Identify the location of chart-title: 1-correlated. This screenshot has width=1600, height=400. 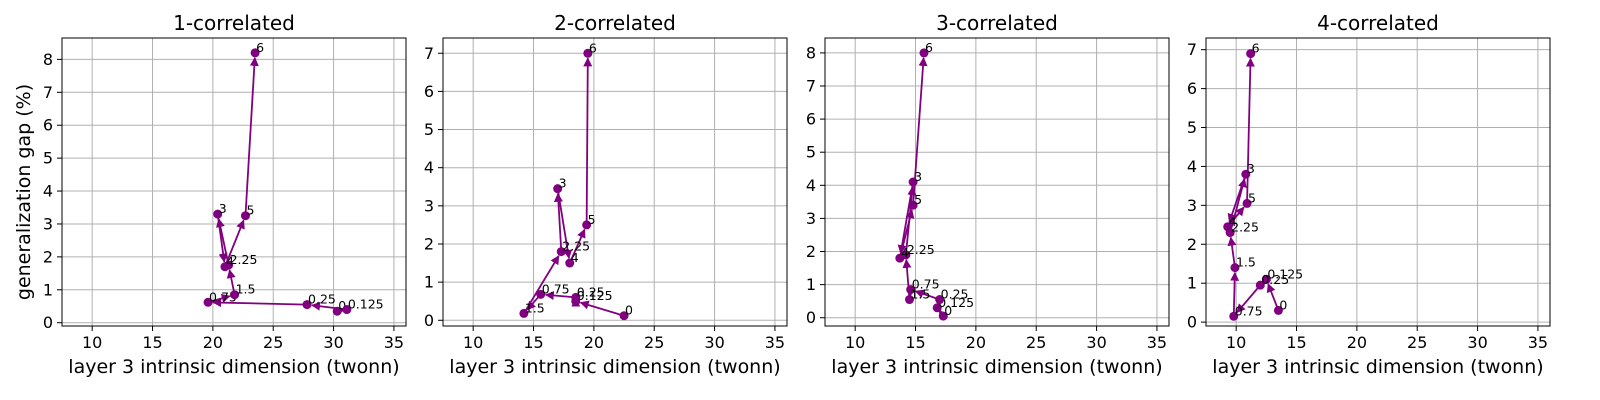
(234, 23).